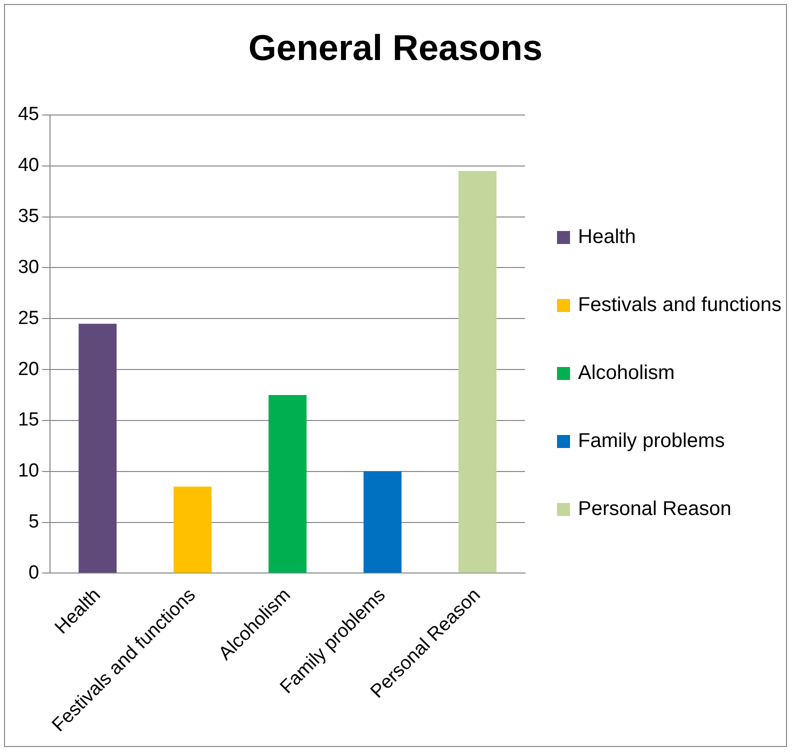  Describe the element at coordinates (395, 48) in the screenshot. I see `chart-title: General Reasons` at that location.